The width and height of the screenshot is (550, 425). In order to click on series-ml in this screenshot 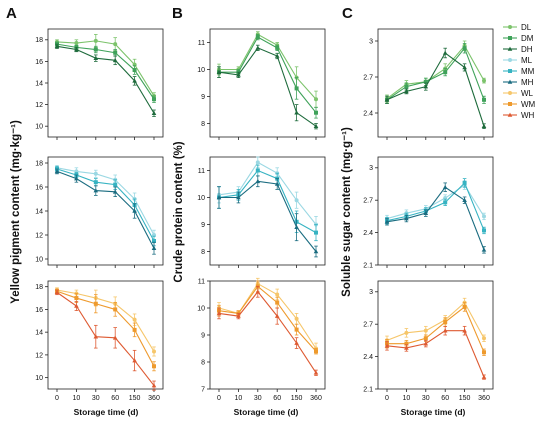, I will do `click(267, 195)`.